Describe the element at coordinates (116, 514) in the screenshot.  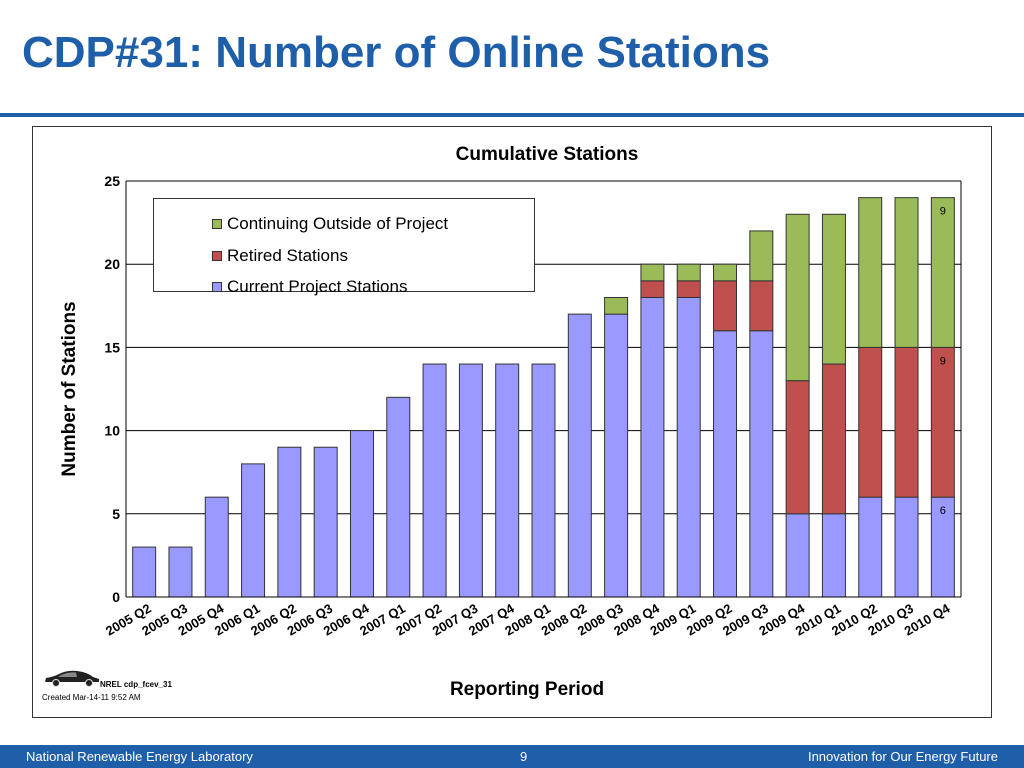
I see `y-tick-label: 5` at that location.